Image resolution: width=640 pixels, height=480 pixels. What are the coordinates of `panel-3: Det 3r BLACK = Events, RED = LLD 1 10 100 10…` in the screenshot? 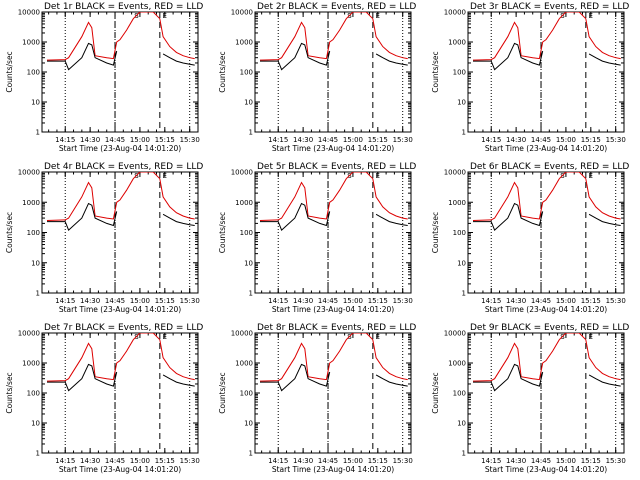 It's located at (530, 77).